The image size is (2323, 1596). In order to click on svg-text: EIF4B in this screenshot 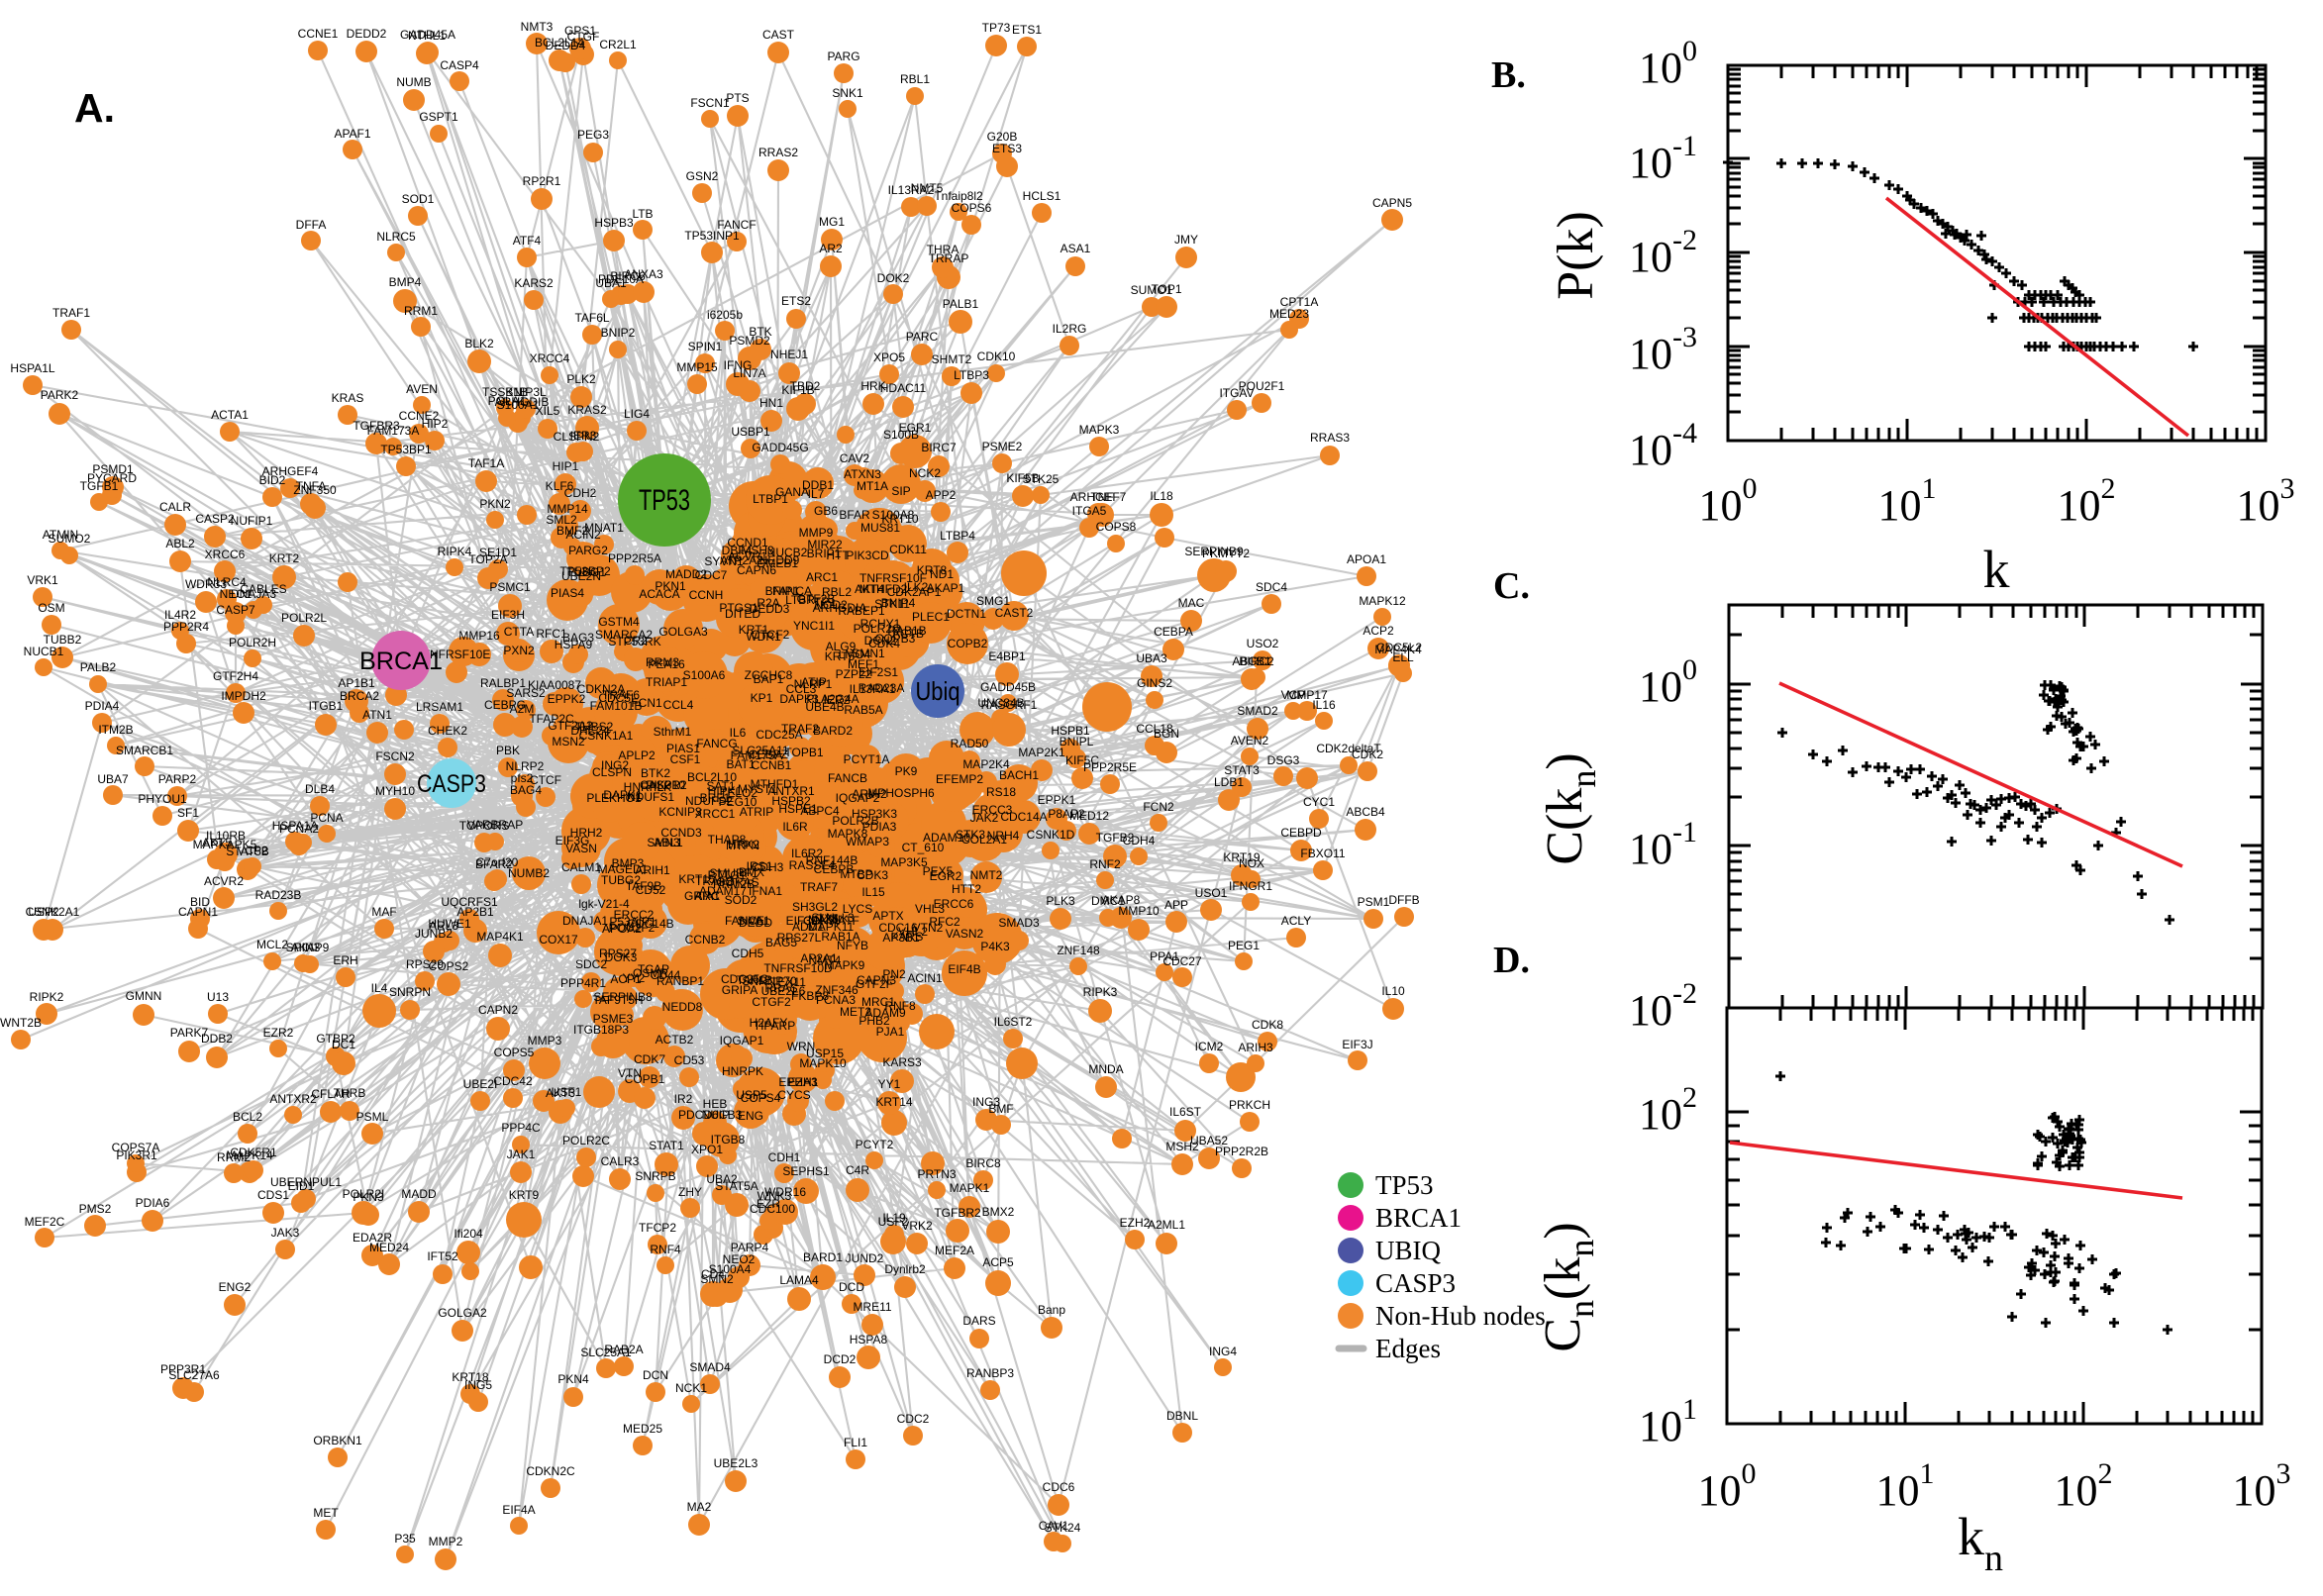, I will do `click(964, 969)`.